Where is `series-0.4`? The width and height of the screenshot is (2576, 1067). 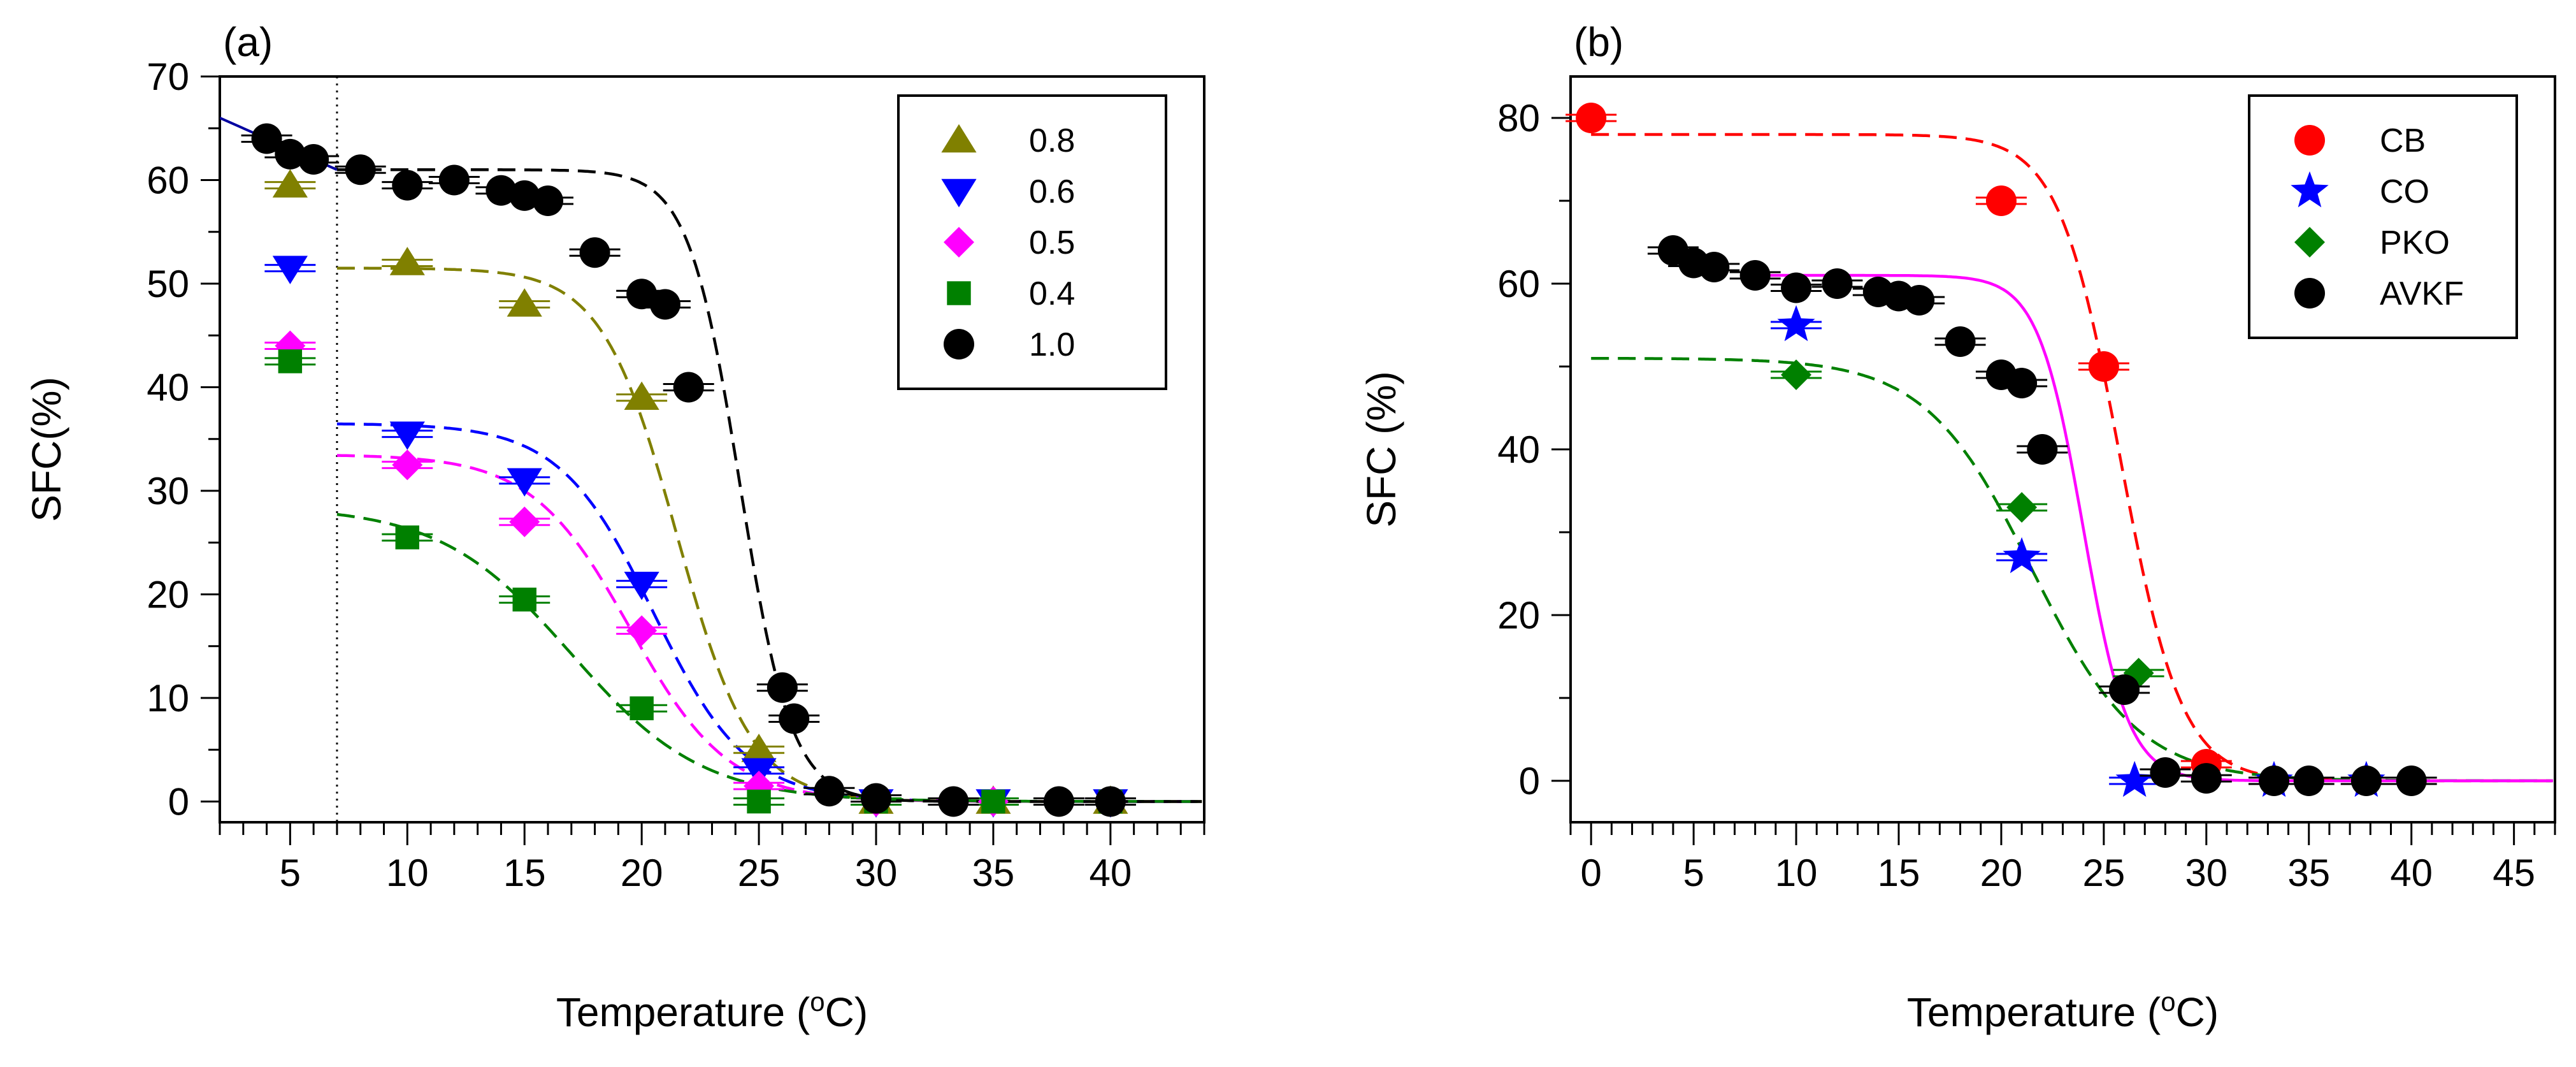
series-0.4 is located at coordinates (700, 581).